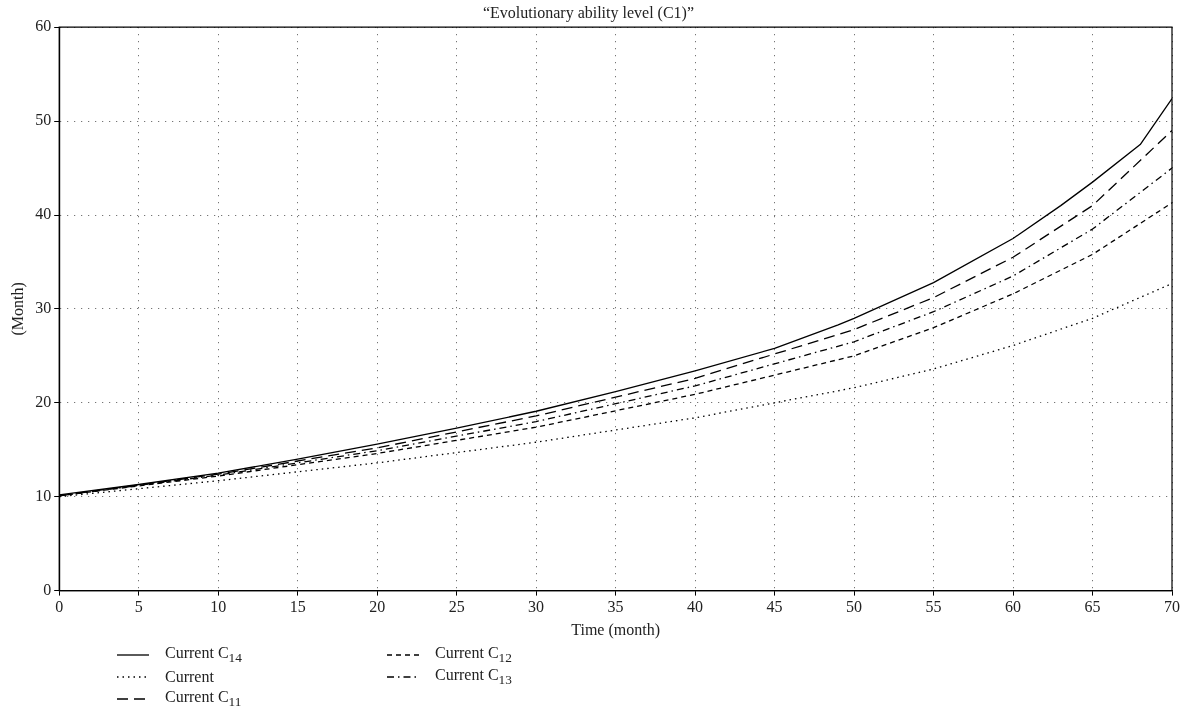 This screenshot has height=710, width=1198. What do you see at coordinates (456, 607) in the screenshot?
I see `x-tick-label: 25` at bounding box center [456, 607].